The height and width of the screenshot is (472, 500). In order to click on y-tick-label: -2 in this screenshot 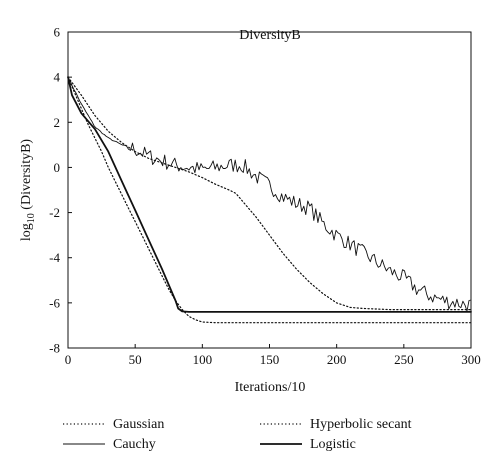, I will do `click(54, 212)`.